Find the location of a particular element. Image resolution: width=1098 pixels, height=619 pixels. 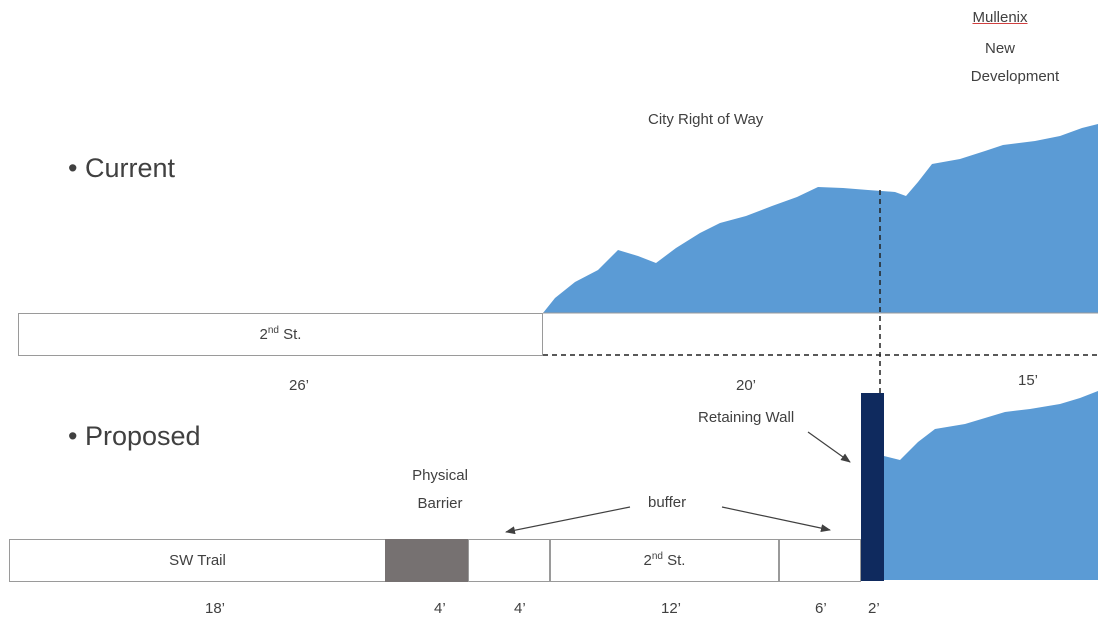

retaining-wall is located at coordinates (872, 487).